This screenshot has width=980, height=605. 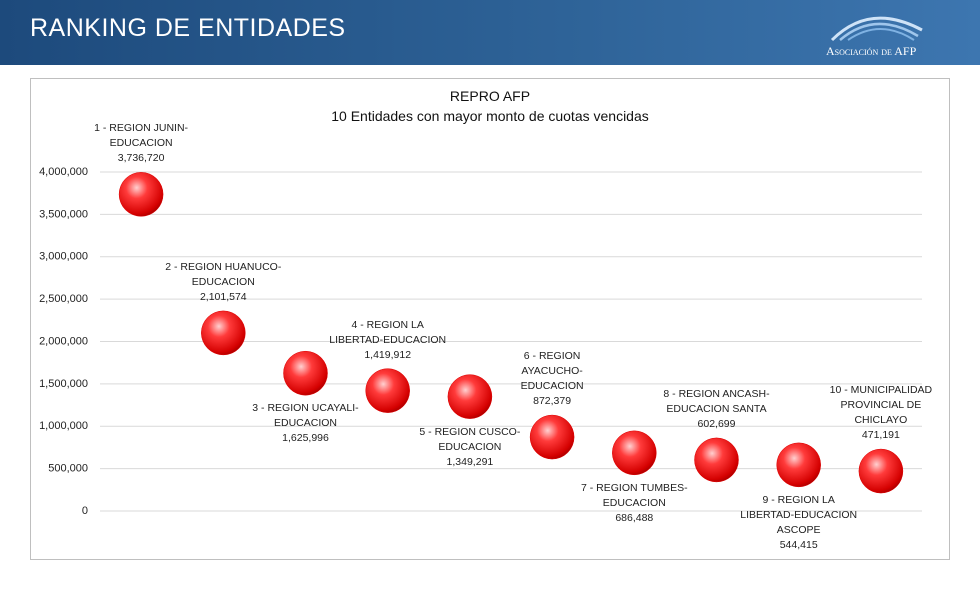 I want to click on category-label: 8 - REGION ANCASH-EDUCACION SANTA, so click(x=716, y=401).